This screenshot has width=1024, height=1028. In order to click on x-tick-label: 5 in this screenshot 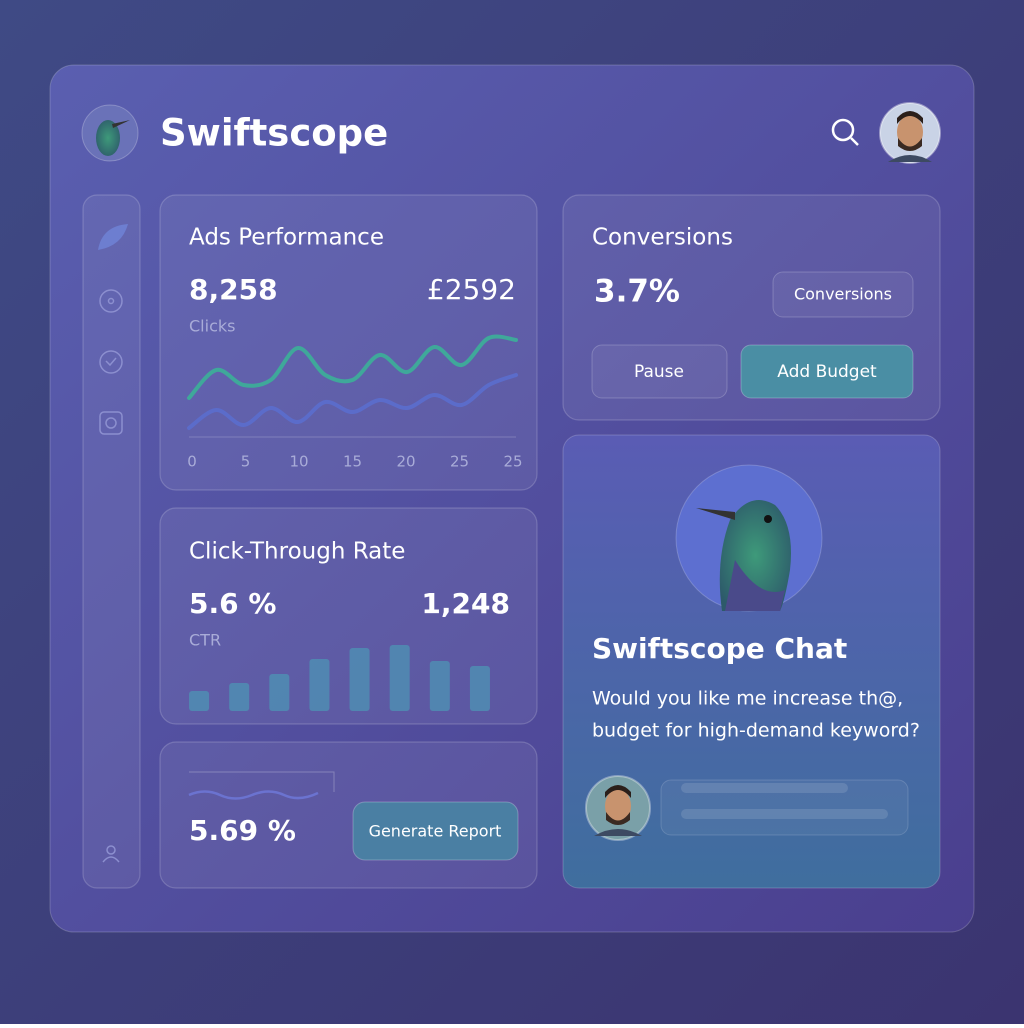, I will do `click(246, 462)`.